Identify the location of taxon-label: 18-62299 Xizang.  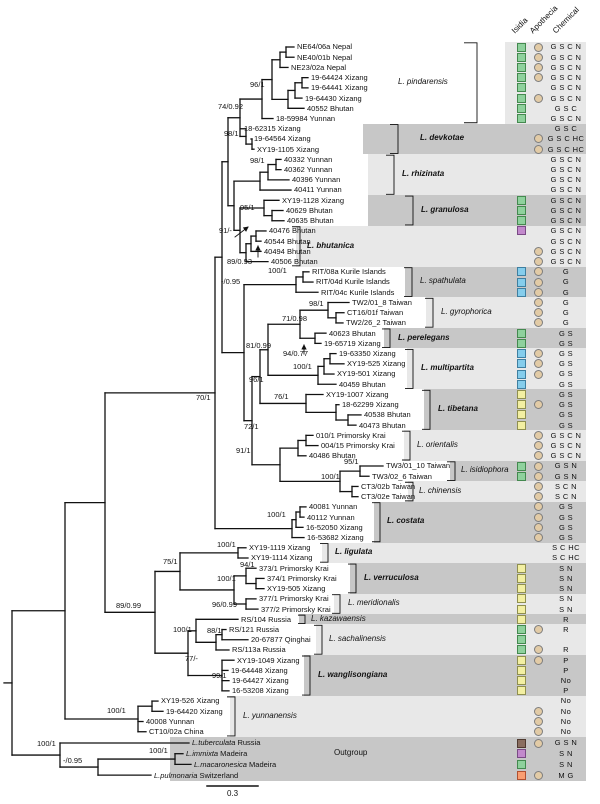
(370, 405).